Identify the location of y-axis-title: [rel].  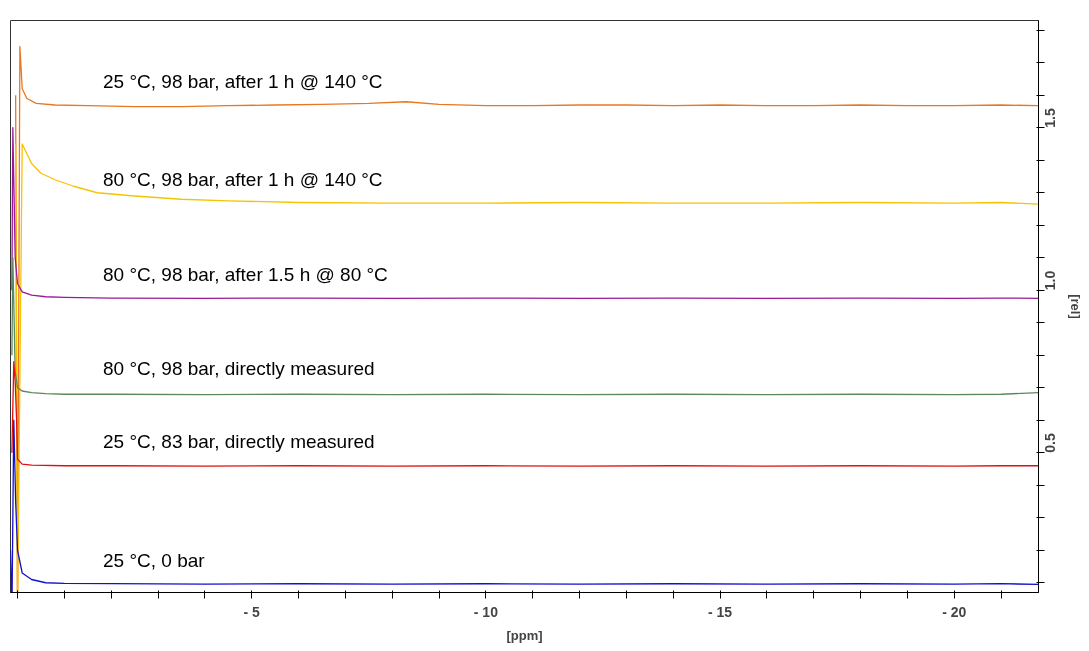
(1075, 306).